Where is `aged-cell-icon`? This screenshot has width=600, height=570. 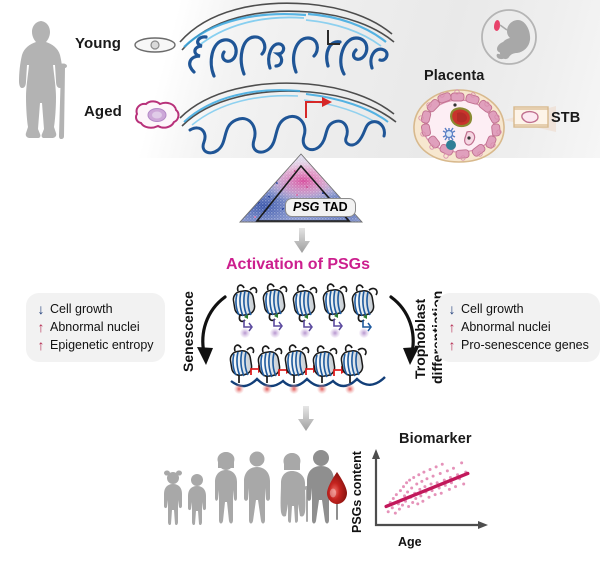
aged-cell-icon is located at coordinates (157, 114).